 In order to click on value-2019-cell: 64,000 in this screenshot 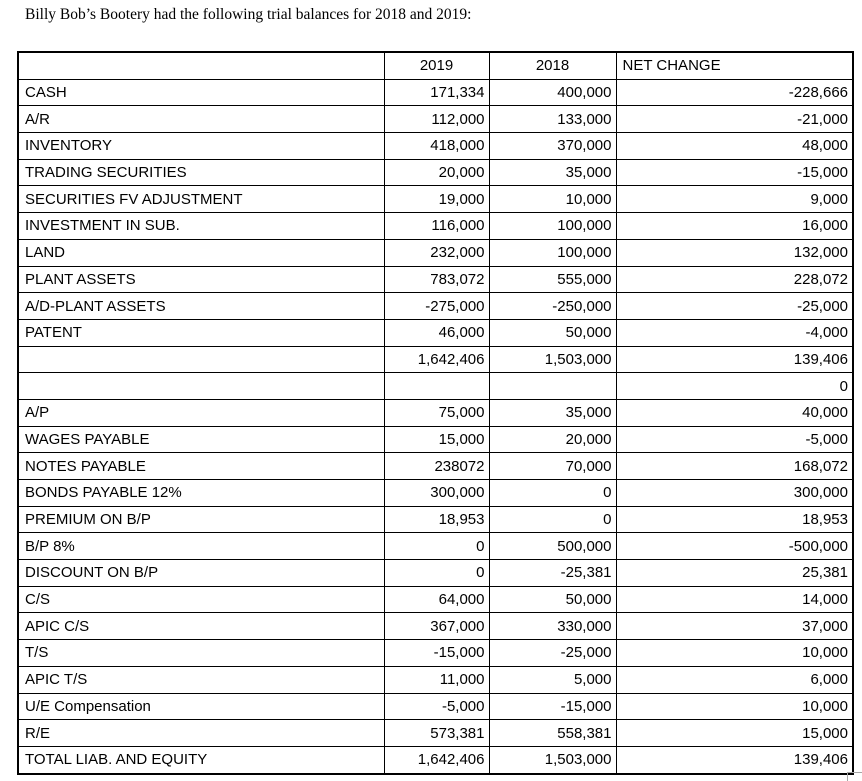, I will do `click(436, 599)`.